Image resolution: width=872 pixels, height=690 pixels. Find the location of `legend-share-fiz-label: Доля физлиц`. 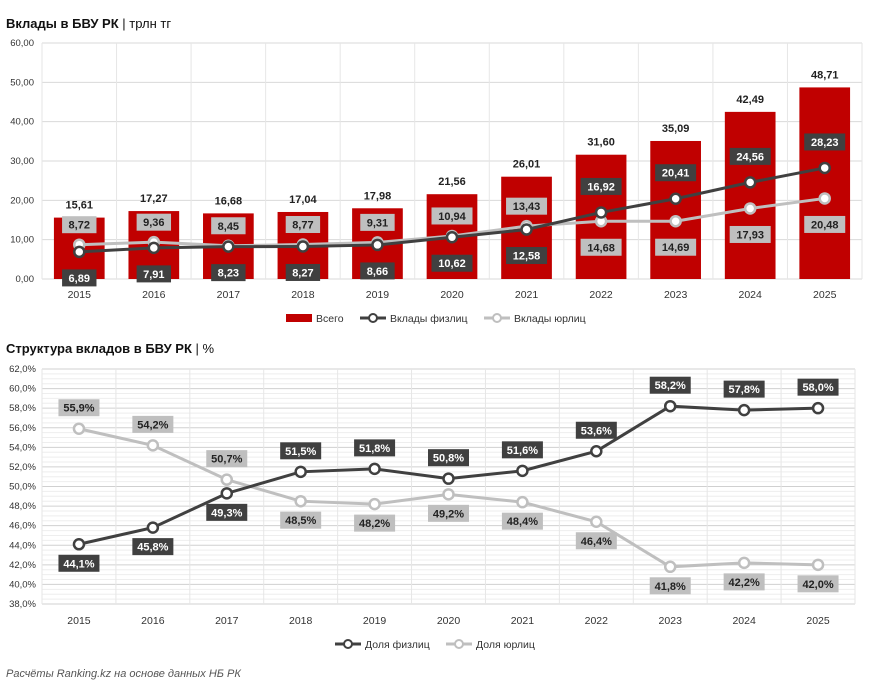

legend-share-fiz-label: Доля физлиц is located at coordinates (397, 645).